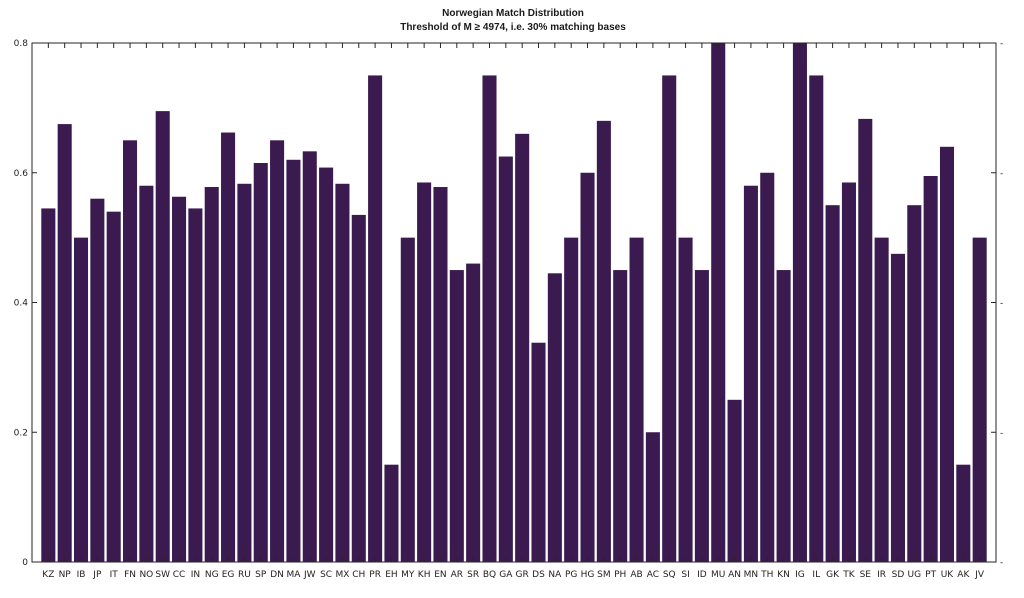 The image size is (1024, 598). I want to click on x-tick-label: IR, so click(881, 575).